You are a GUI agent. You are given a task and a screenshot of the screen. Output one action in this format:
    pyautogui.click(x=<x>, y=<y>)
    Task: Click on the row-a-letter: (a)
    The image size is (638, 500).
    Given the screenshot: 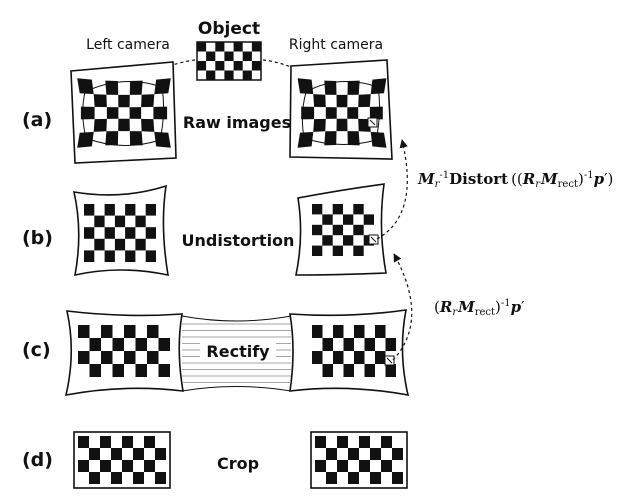 What is the action you would take?
    pyautogui.click(x=37, y=120)
    